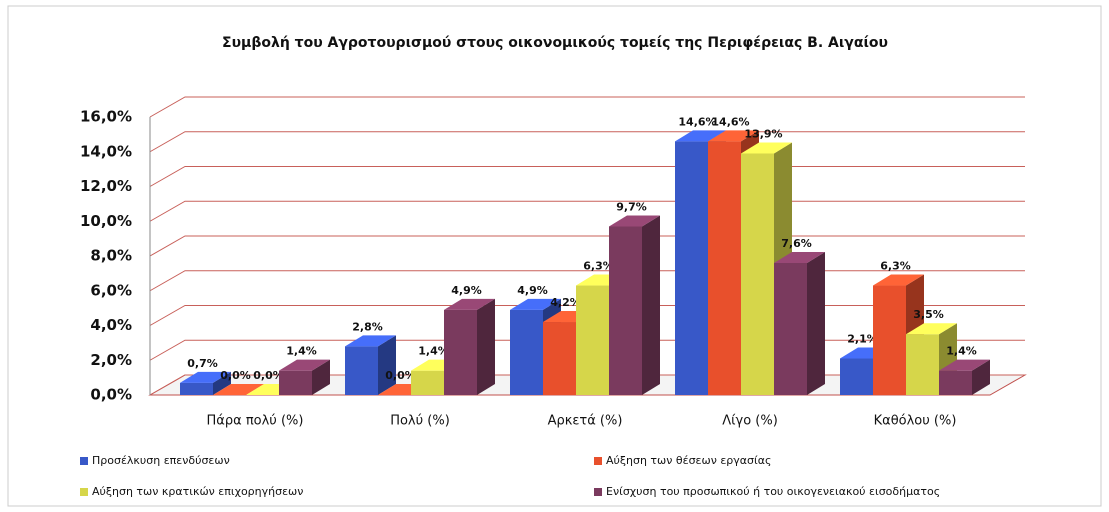 This screenshot has height=512, width=1109. I want to click on y-tick-label: 2,0%, so click(111, 360).